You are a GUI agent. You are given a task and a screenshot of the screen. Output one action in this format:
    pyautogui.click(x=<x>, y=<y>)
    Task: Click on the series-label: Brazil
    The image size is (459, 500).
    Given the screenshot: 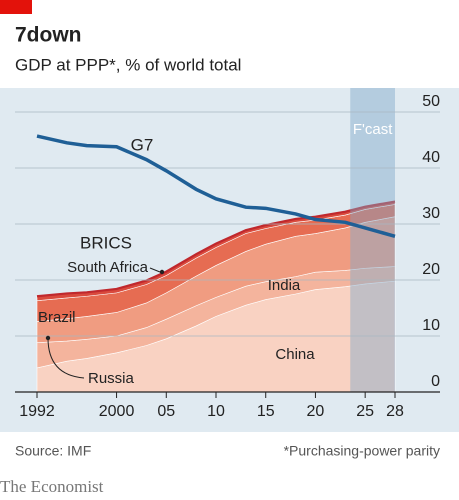 What is the action you would take?
    pyautogui.click(x=57, y=317)
    